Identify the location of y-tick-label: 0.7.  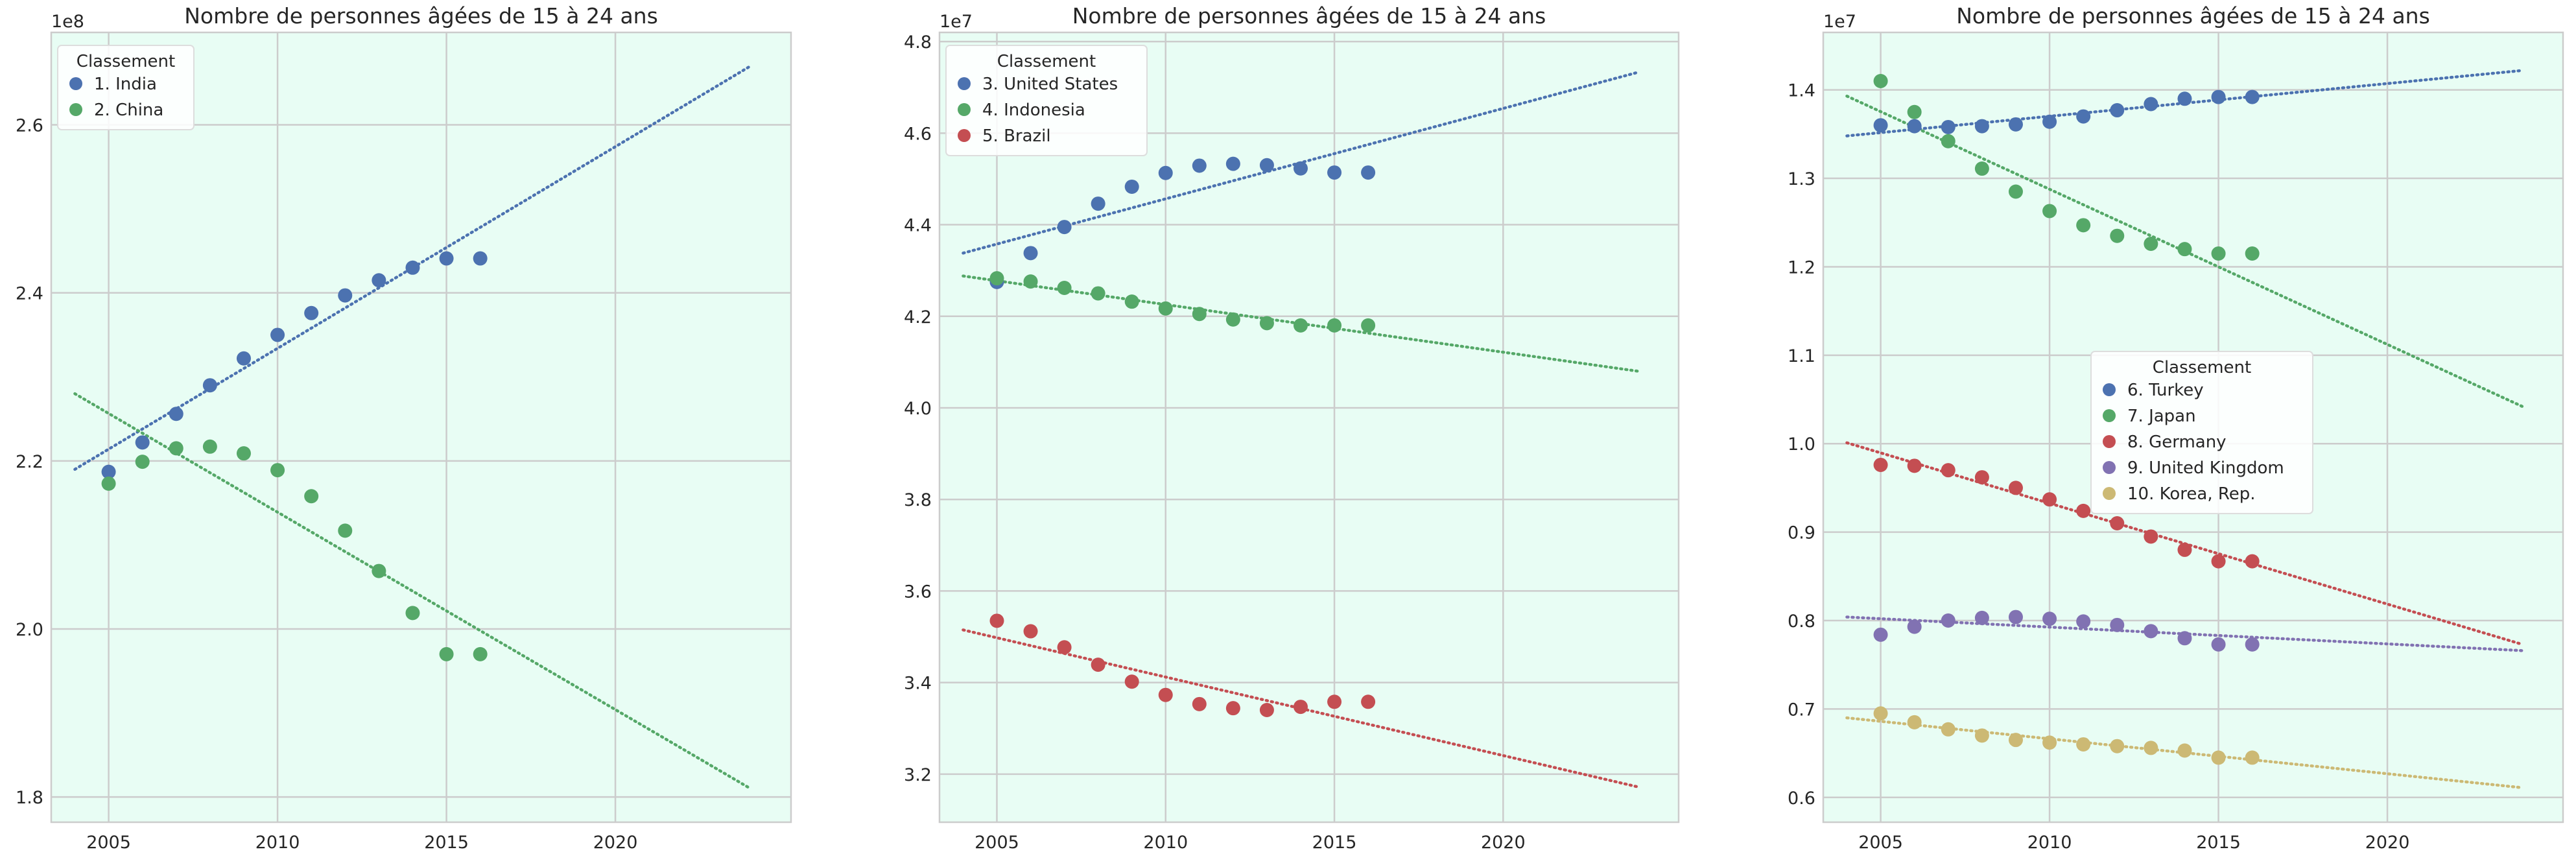
(1802, 710).